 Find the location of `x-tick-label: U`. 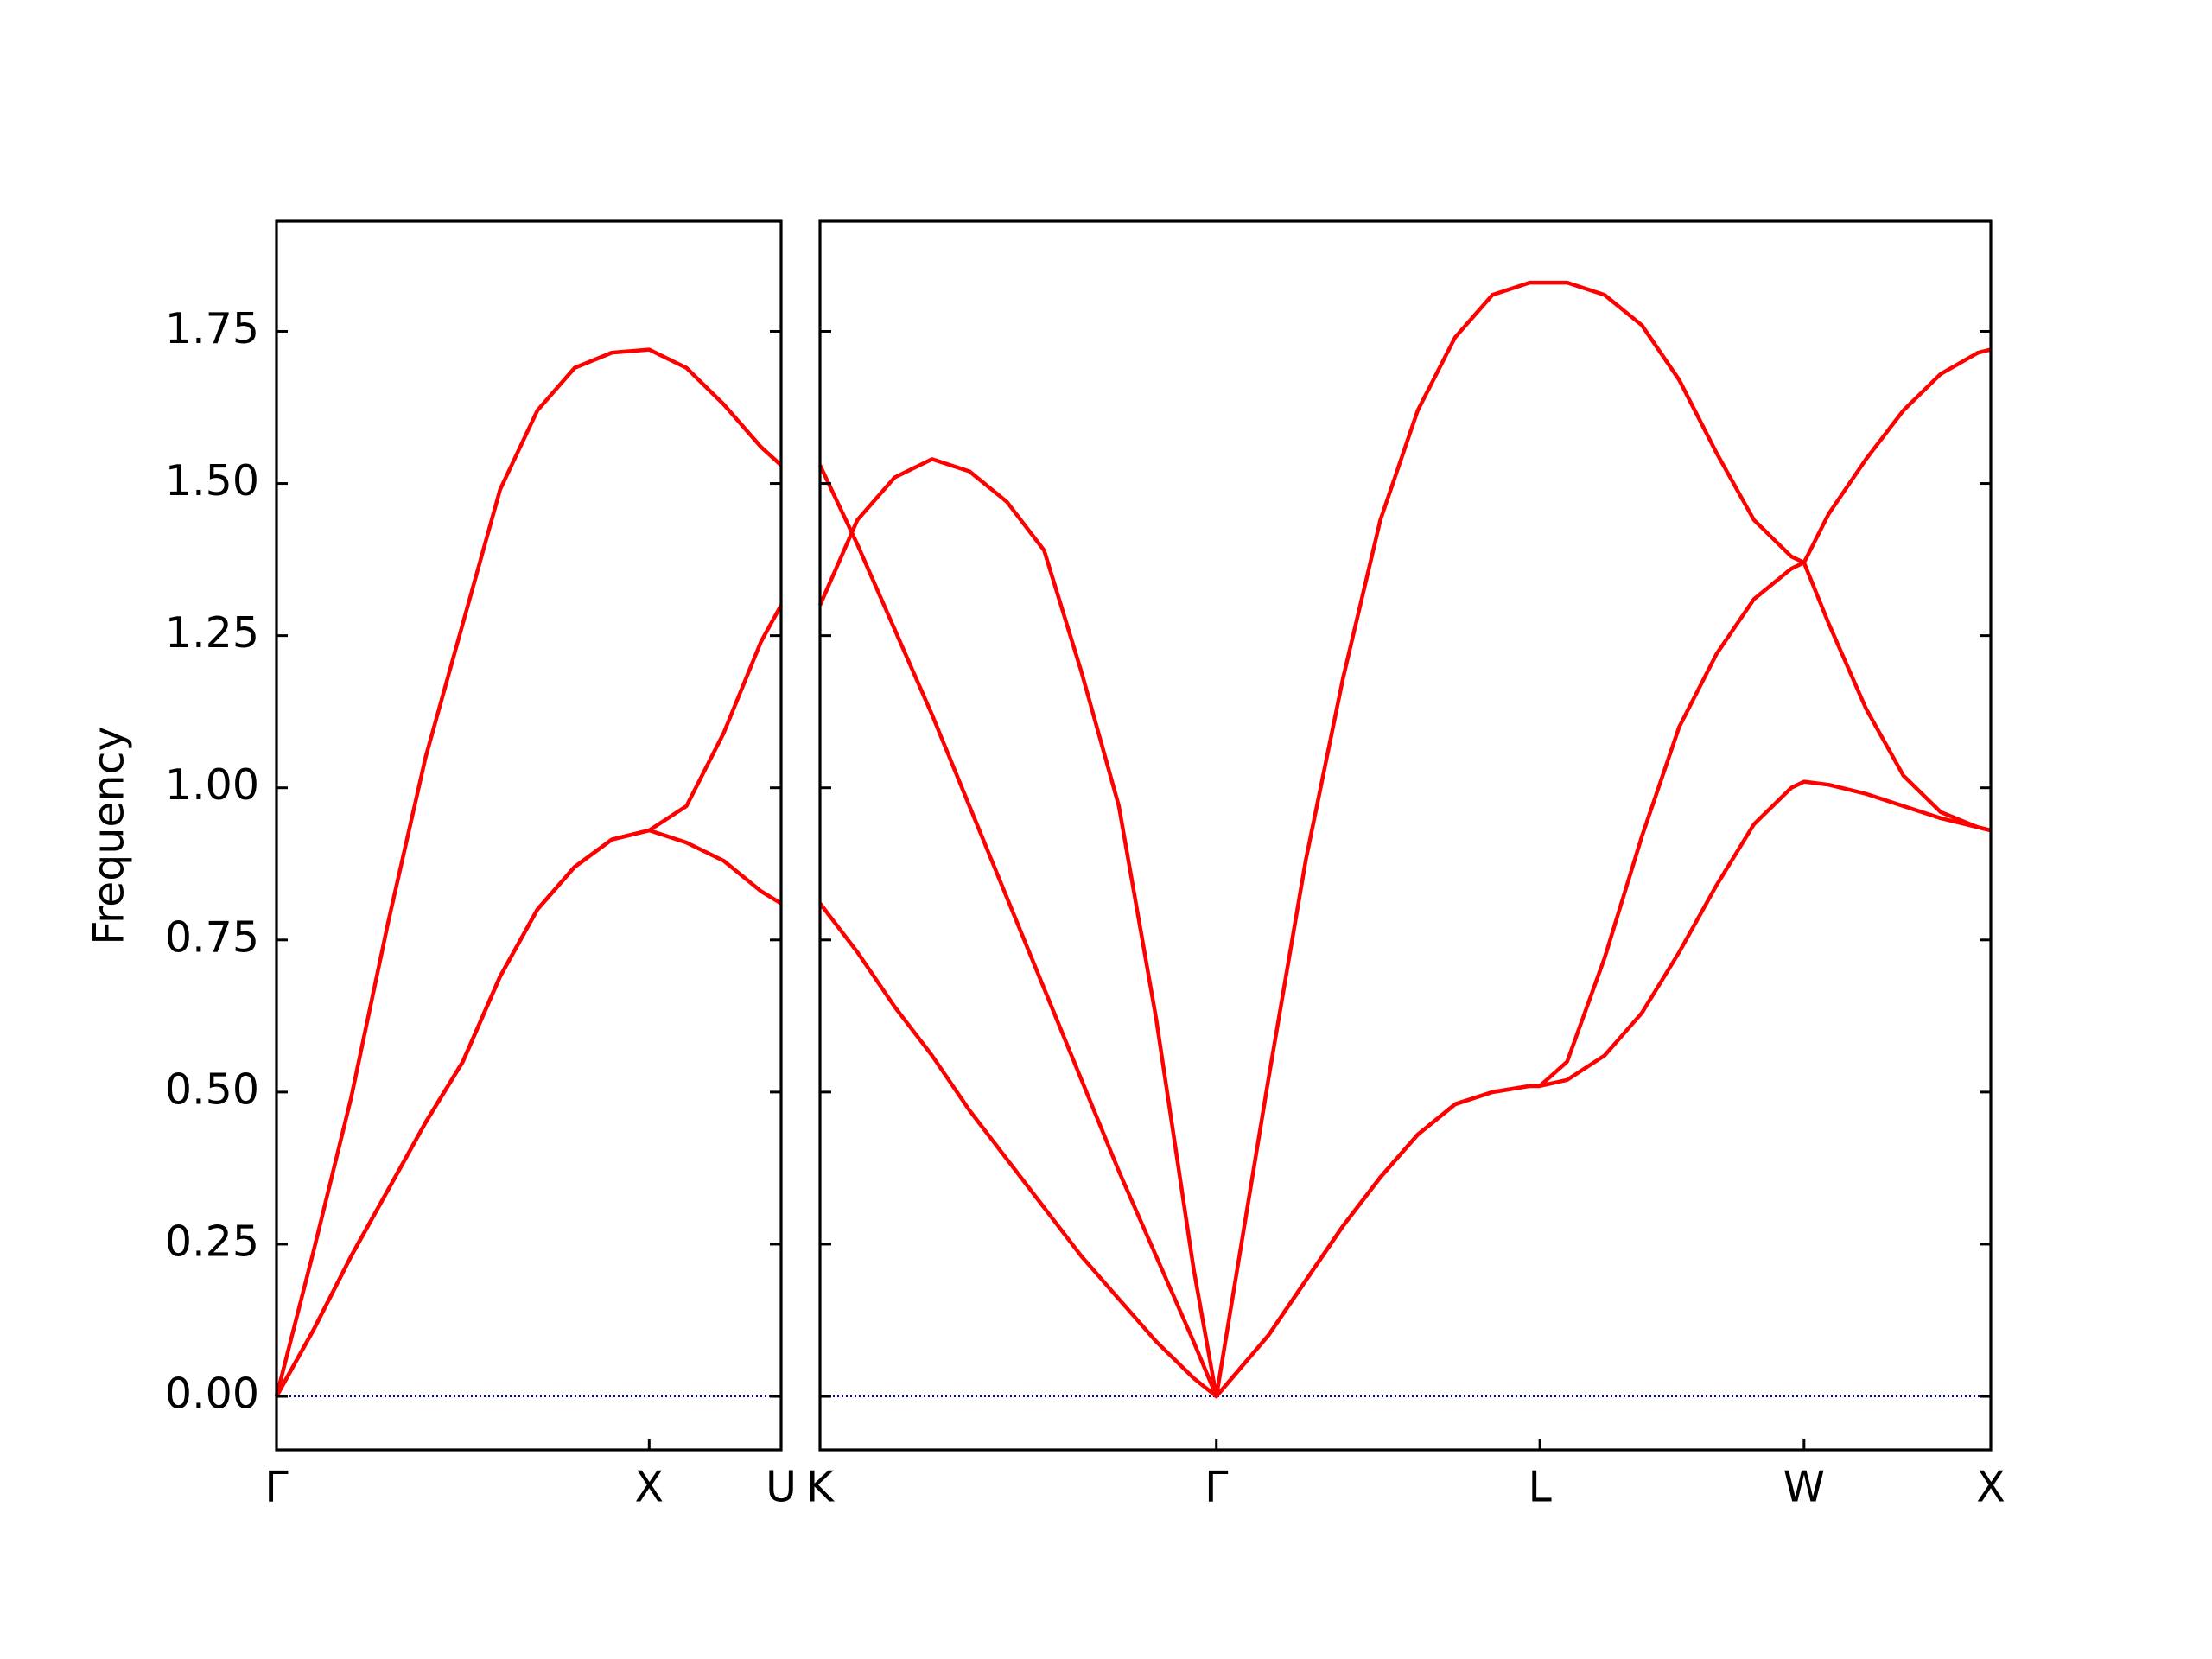

x-tick-label: U is located at coordinates (781, 1487).